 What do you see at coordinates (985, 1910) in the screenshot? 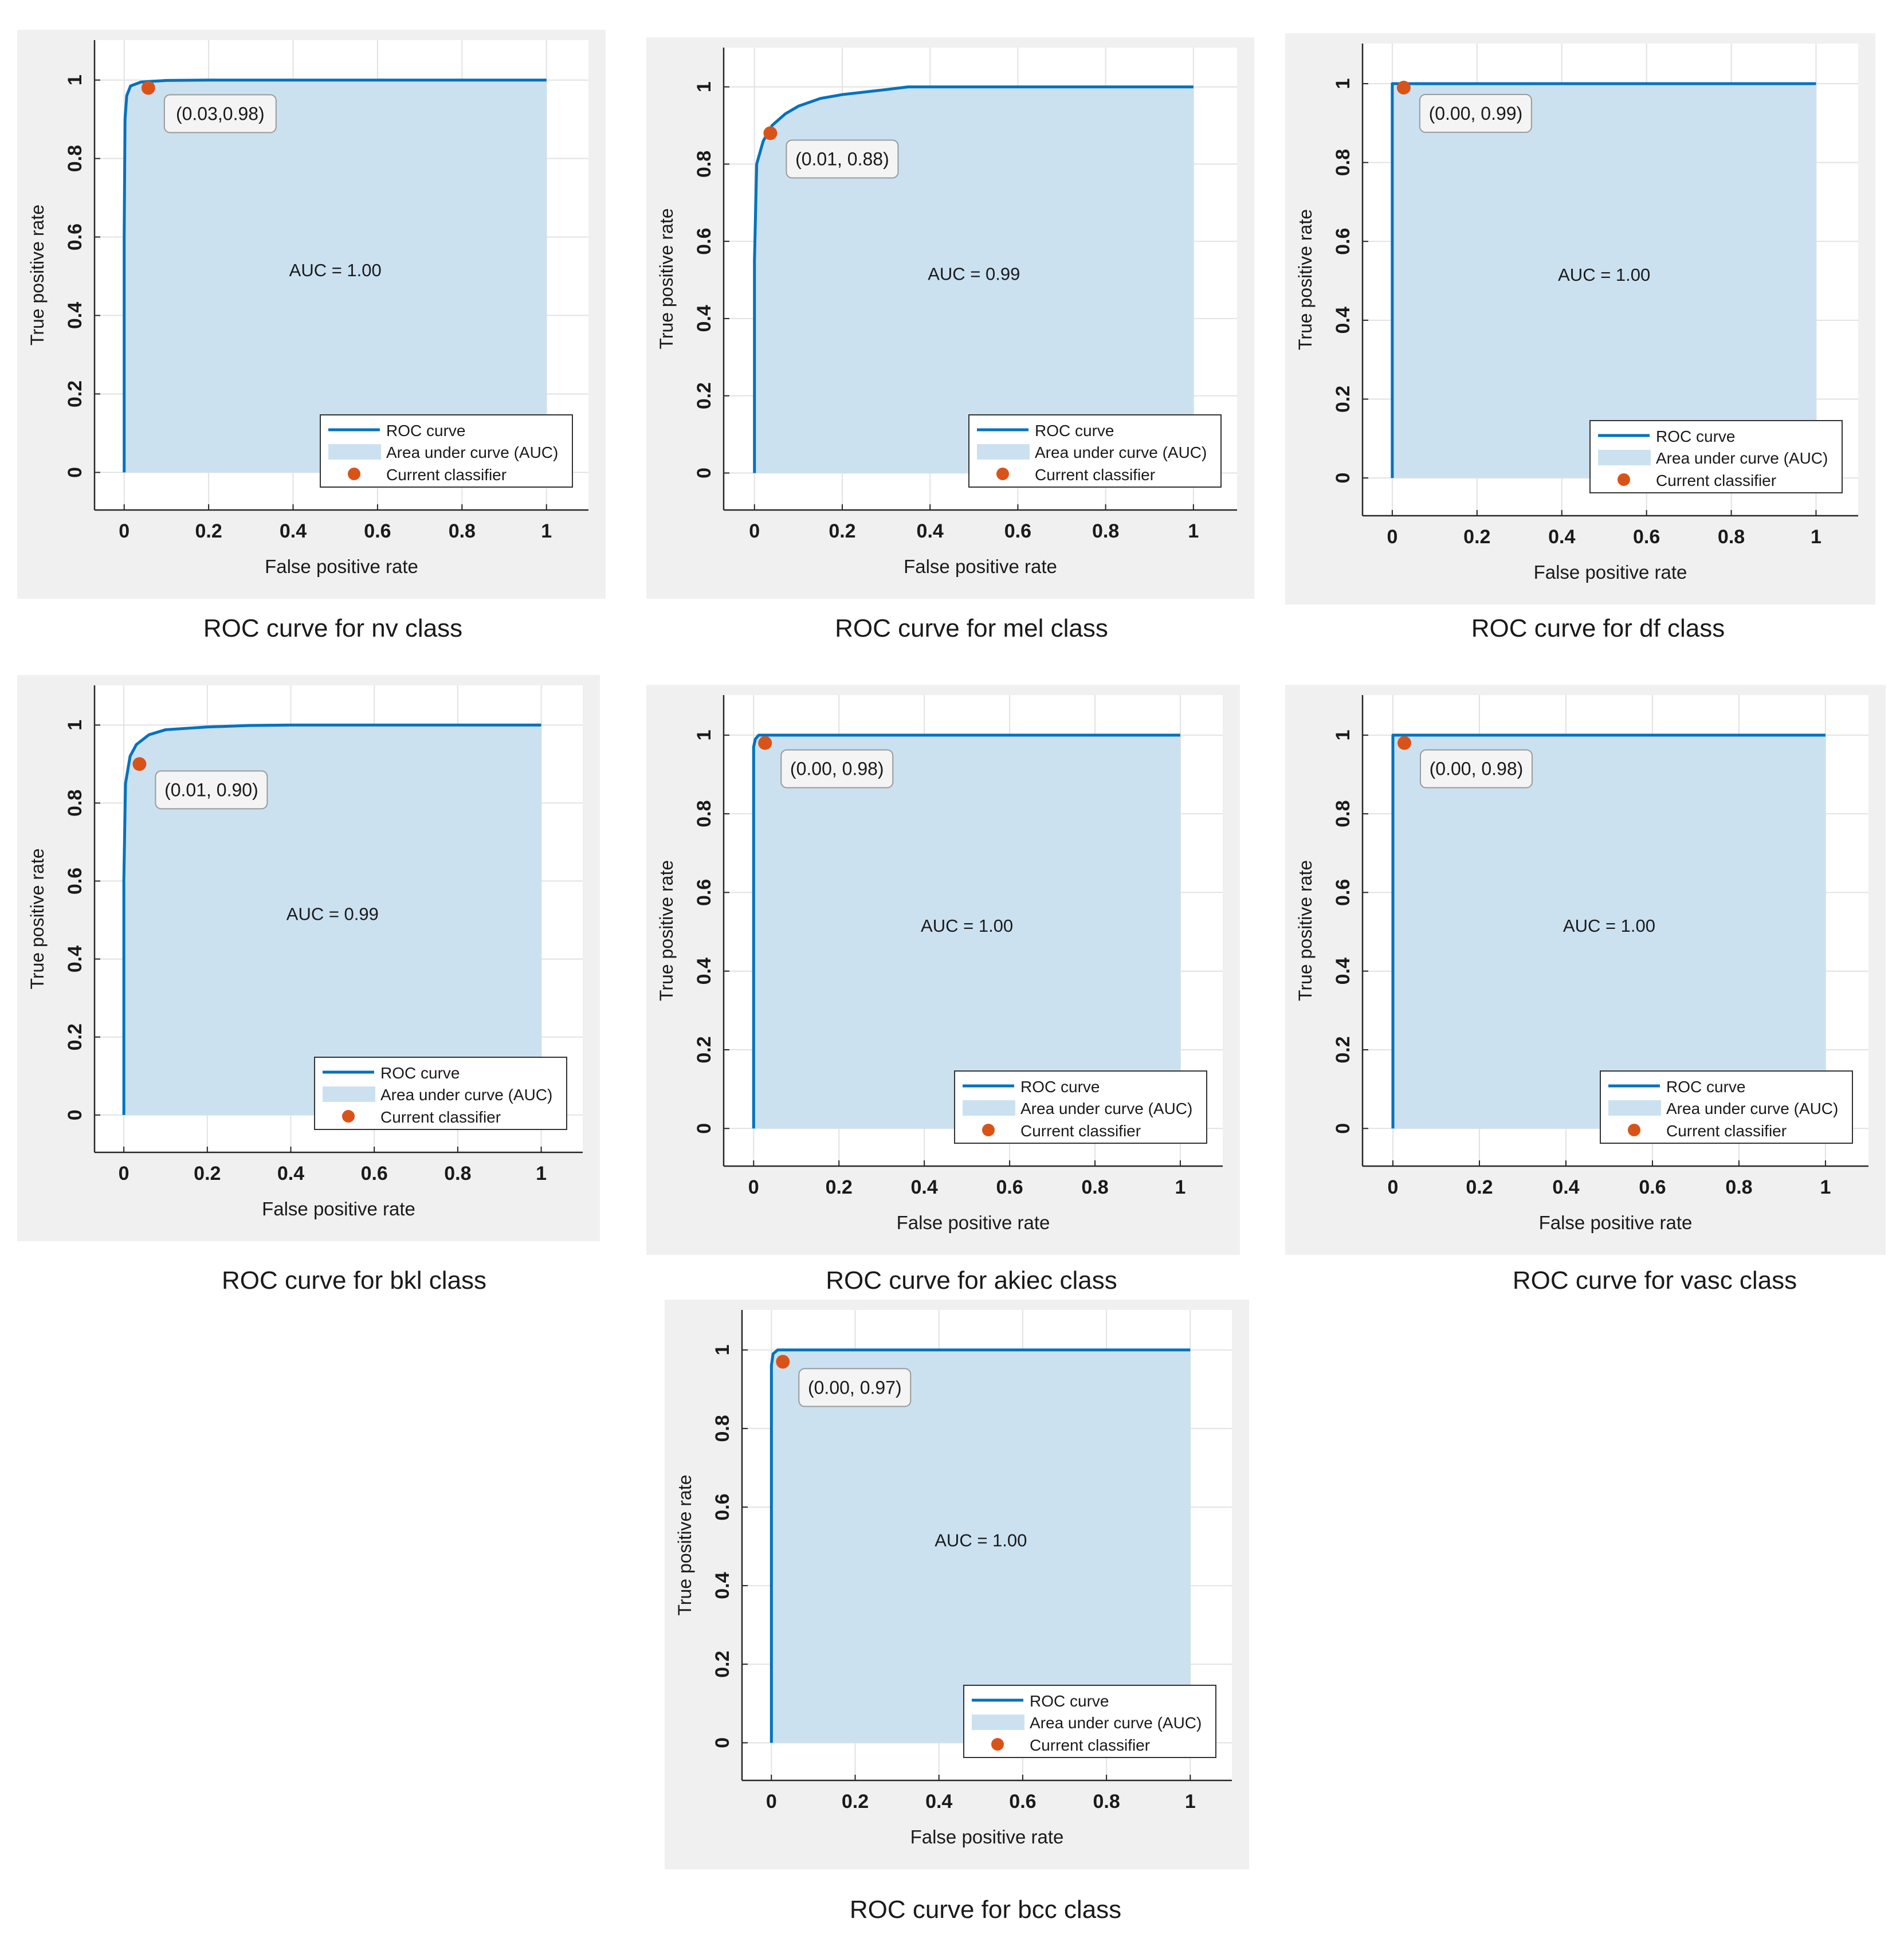
I see `chart-caption-bcc: ROC curve for bcc class` at bounding box center [985, 1910].